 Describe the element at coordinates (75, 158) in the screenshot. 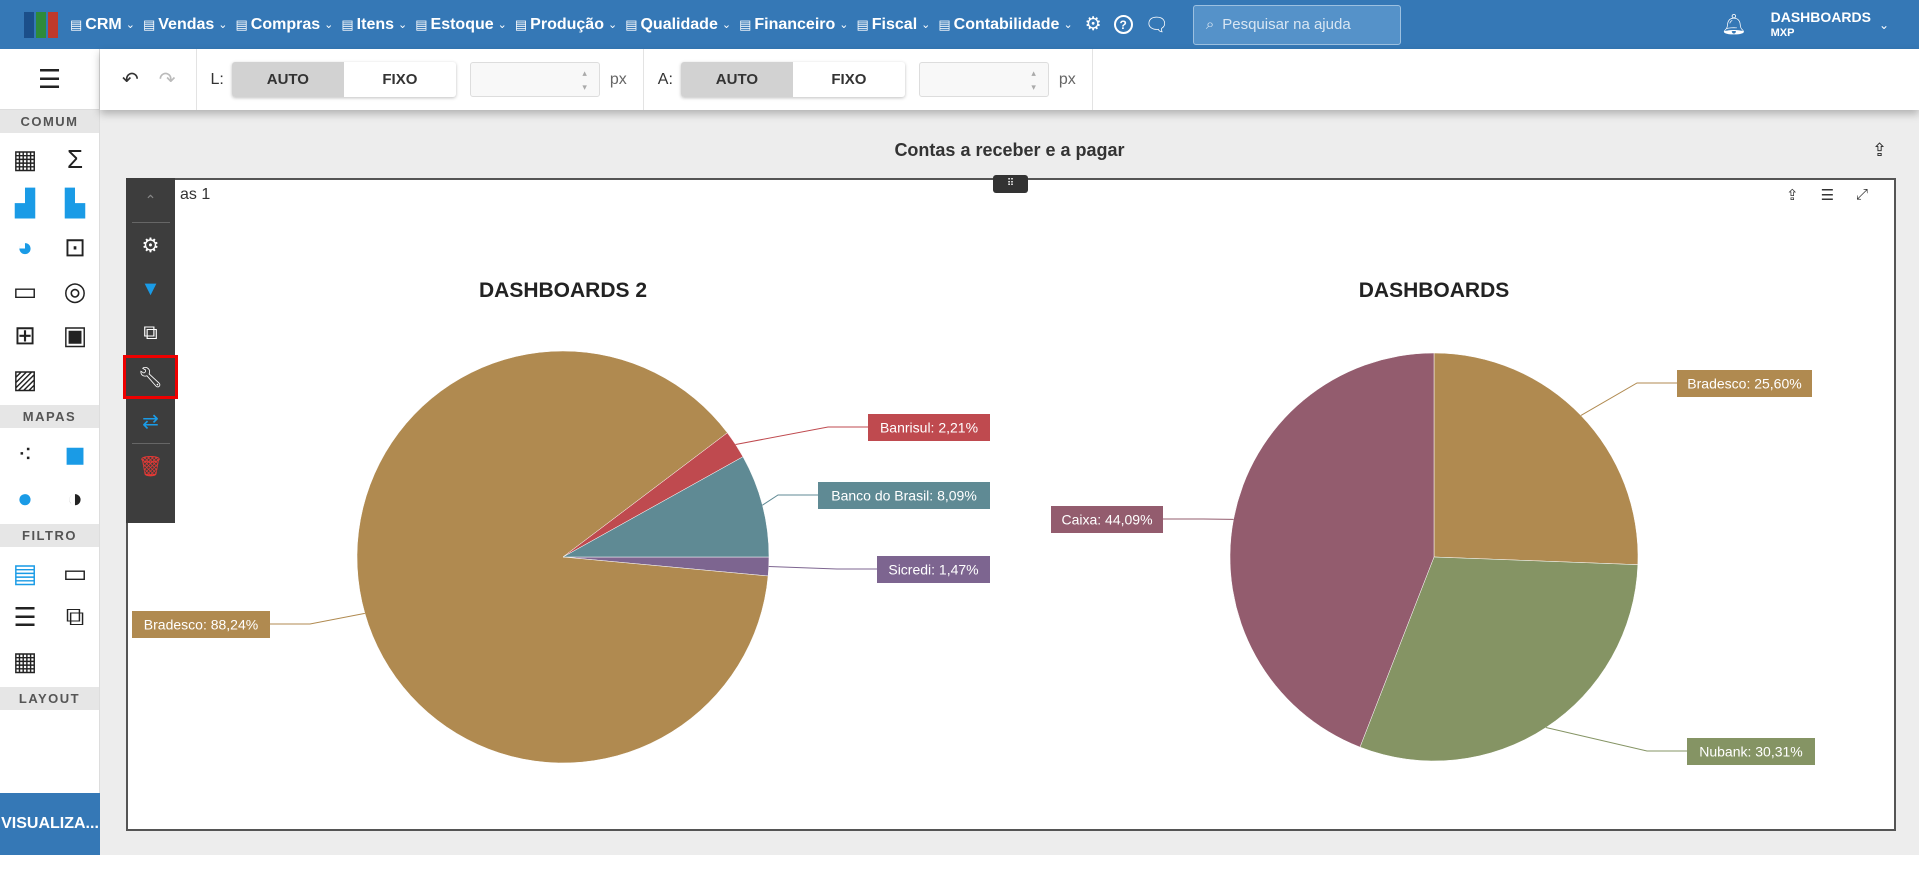

I see `sum-widget-icon: Σ` at that location.